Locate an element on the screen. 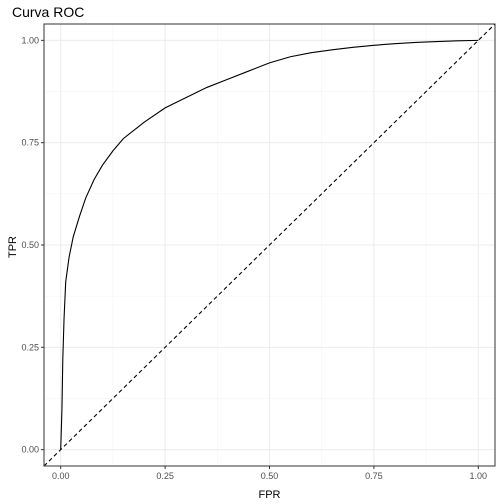 The image size is (504, 504). y-tick-label: 0.25 is located at coordinates (30, 347).